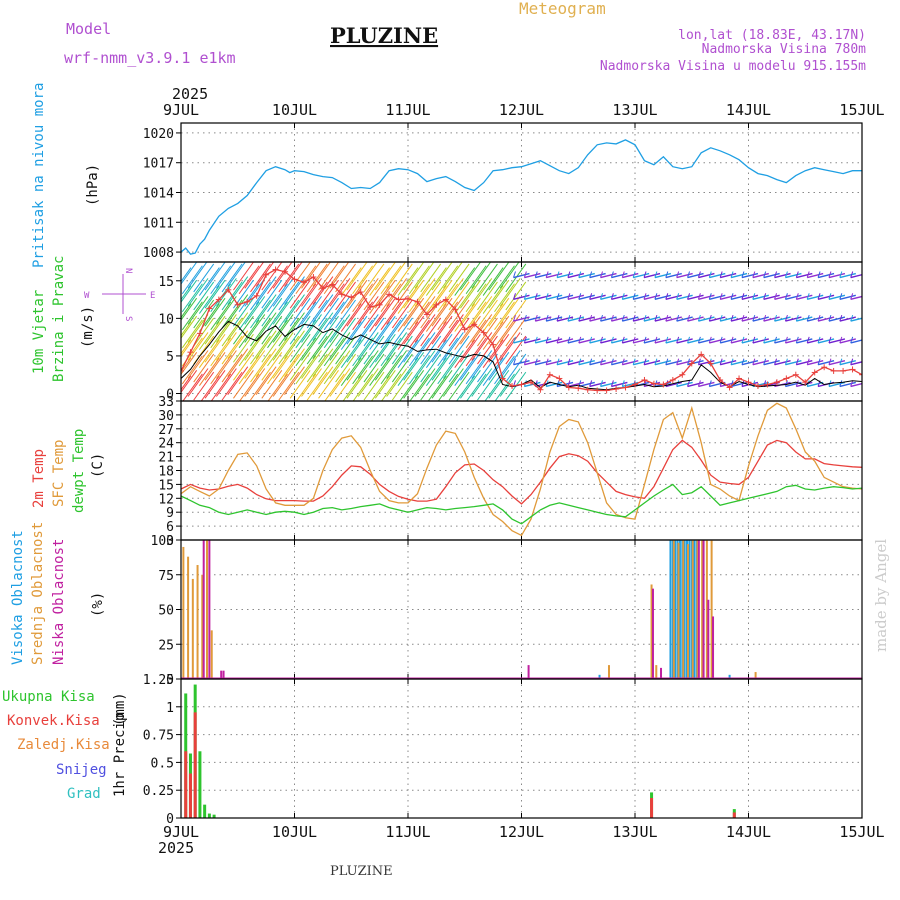  I want to click on precip-legend-total: Ukupna Kisa, so click(48, 697).